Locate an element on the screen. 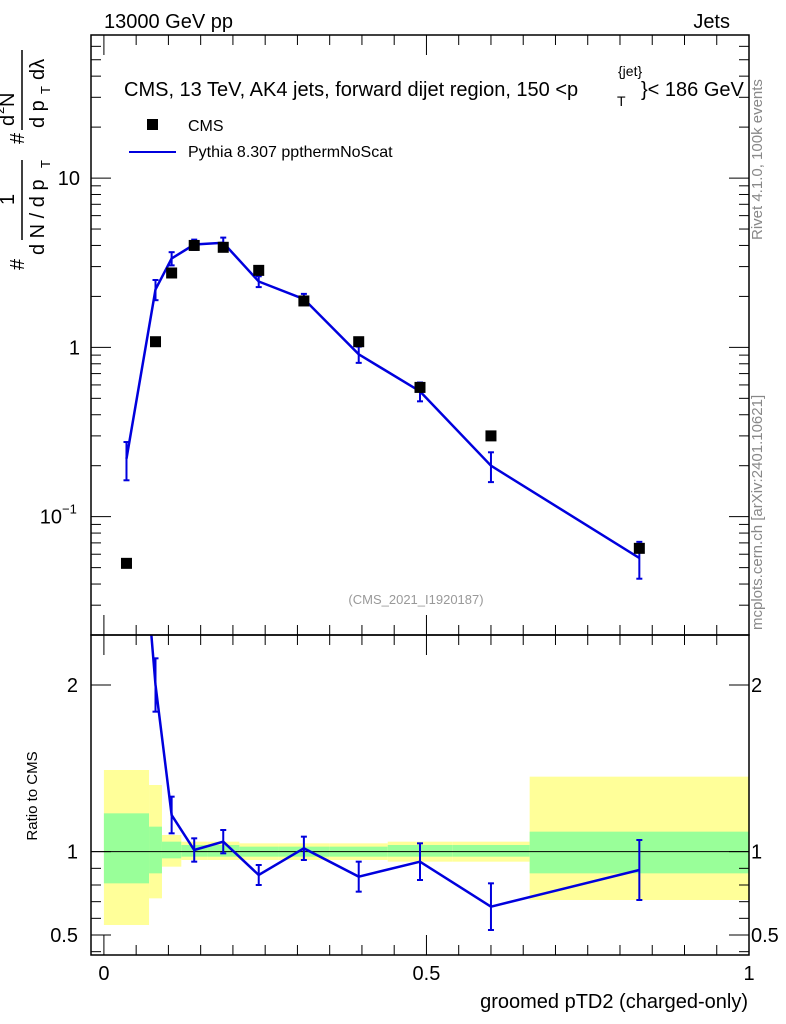 The height and width of the screenshot is (1024, 786). x-axis-label: groomed pTD2 (charged-only) is located at coordinates (614, 1002).